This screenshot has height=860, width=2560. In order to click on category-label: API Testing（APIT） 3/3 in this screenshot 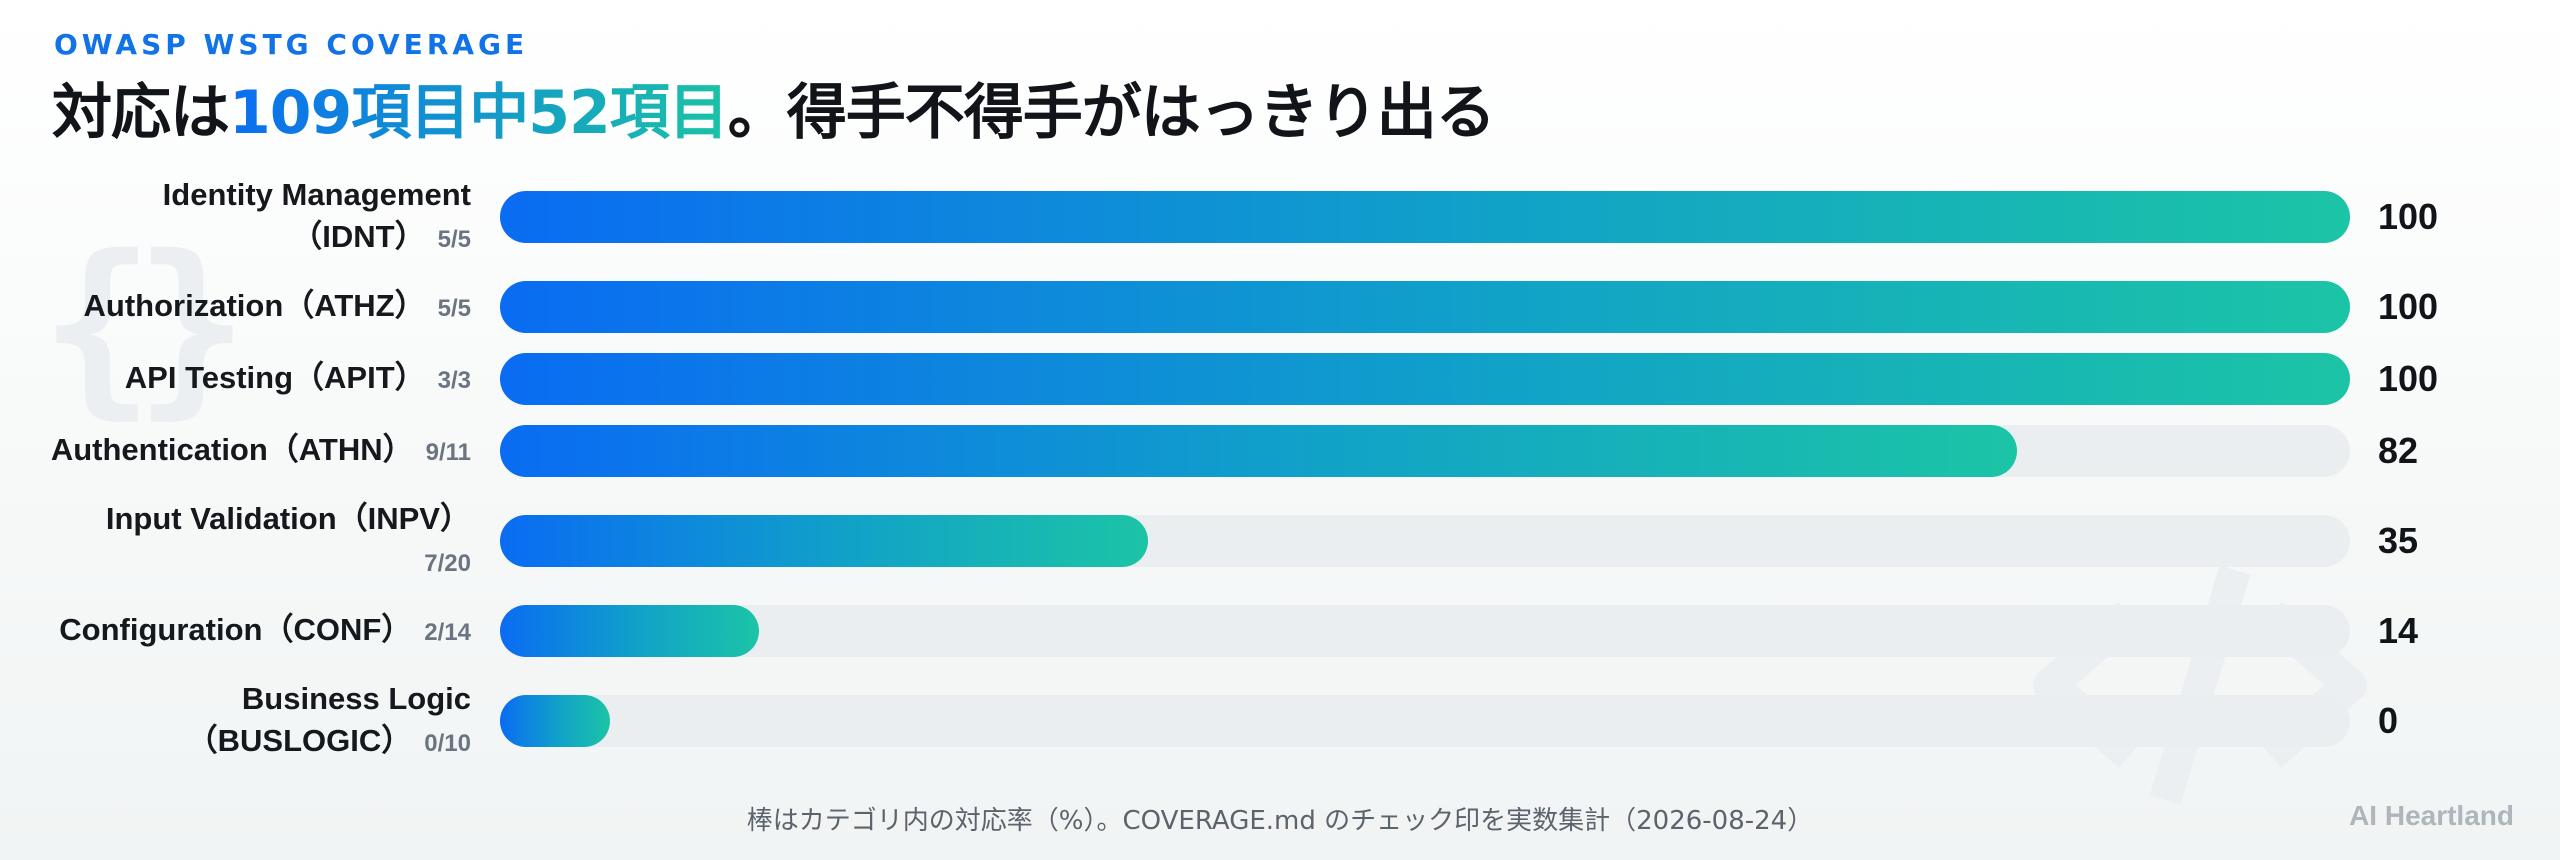, I will do `click(241, 379)`.